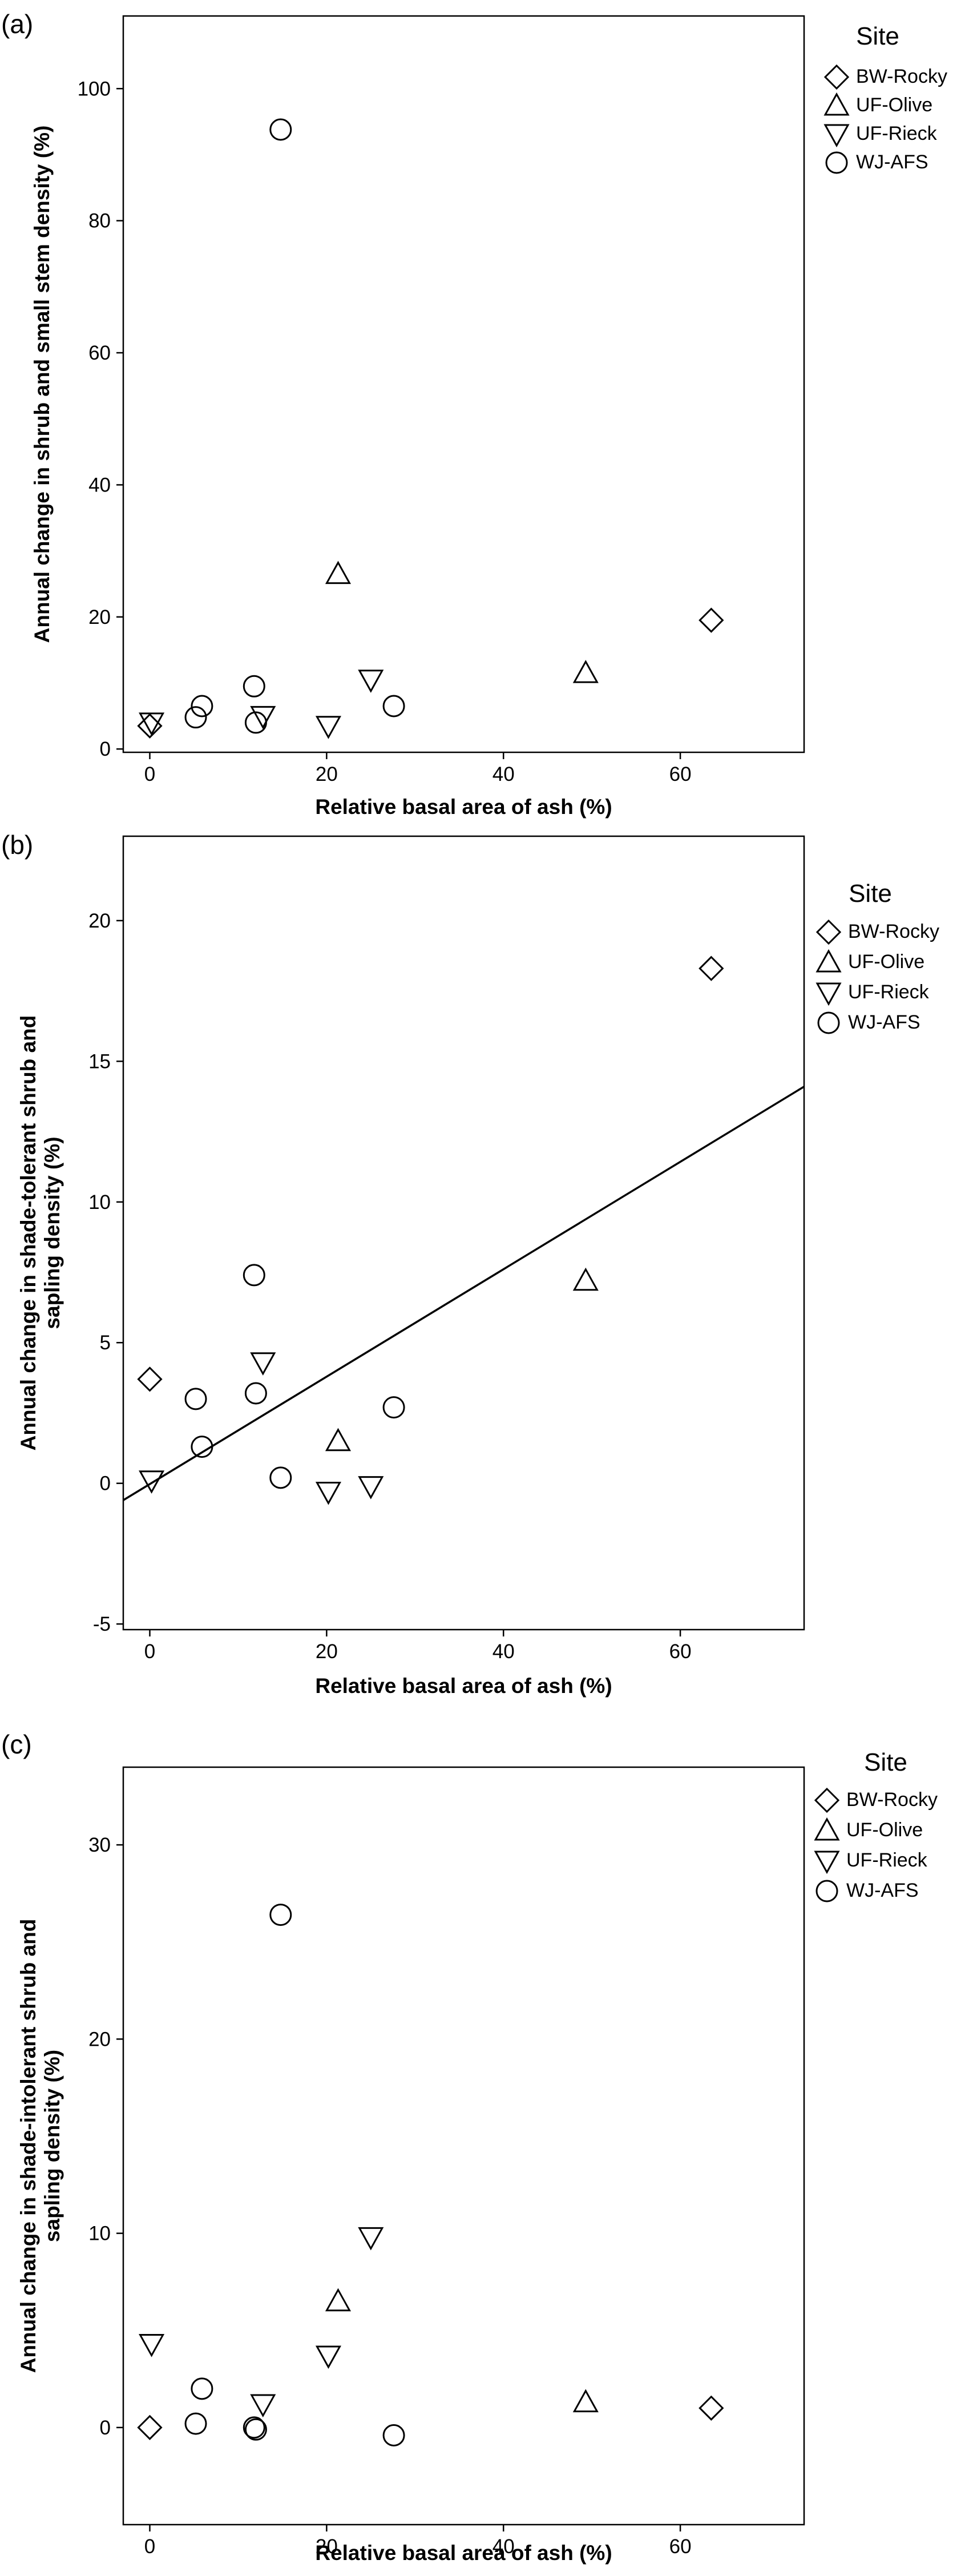 This screenshot has height=2576, width=977. What do you see at coordinates (17, 845) in the screenshot?
I see `panel-label: (b)` at bounding box center [17, 845].